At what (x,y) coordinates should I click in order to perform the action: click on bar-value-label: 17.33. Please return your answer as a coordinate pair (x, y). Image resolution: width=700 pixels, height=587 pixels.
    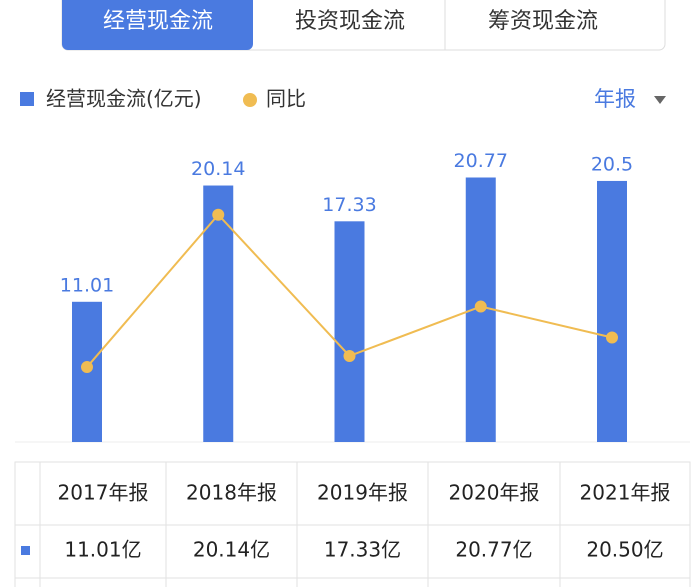
    Looking at the image, I should click on (349, 205).